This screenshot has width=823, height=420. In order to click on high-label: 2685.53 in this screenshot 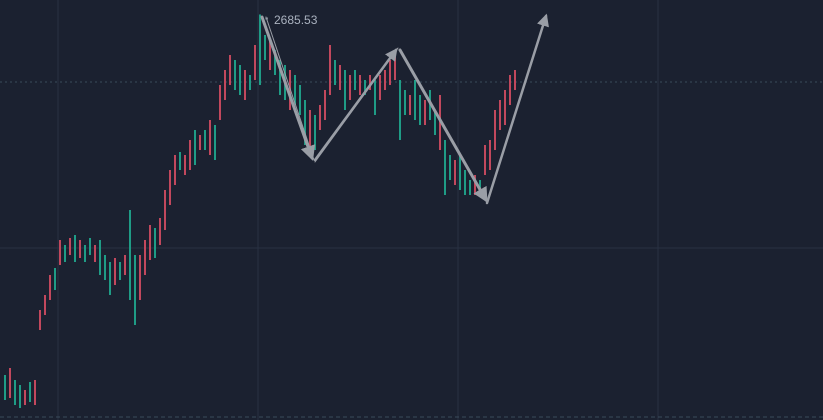, I will do `click(296, 20)`.